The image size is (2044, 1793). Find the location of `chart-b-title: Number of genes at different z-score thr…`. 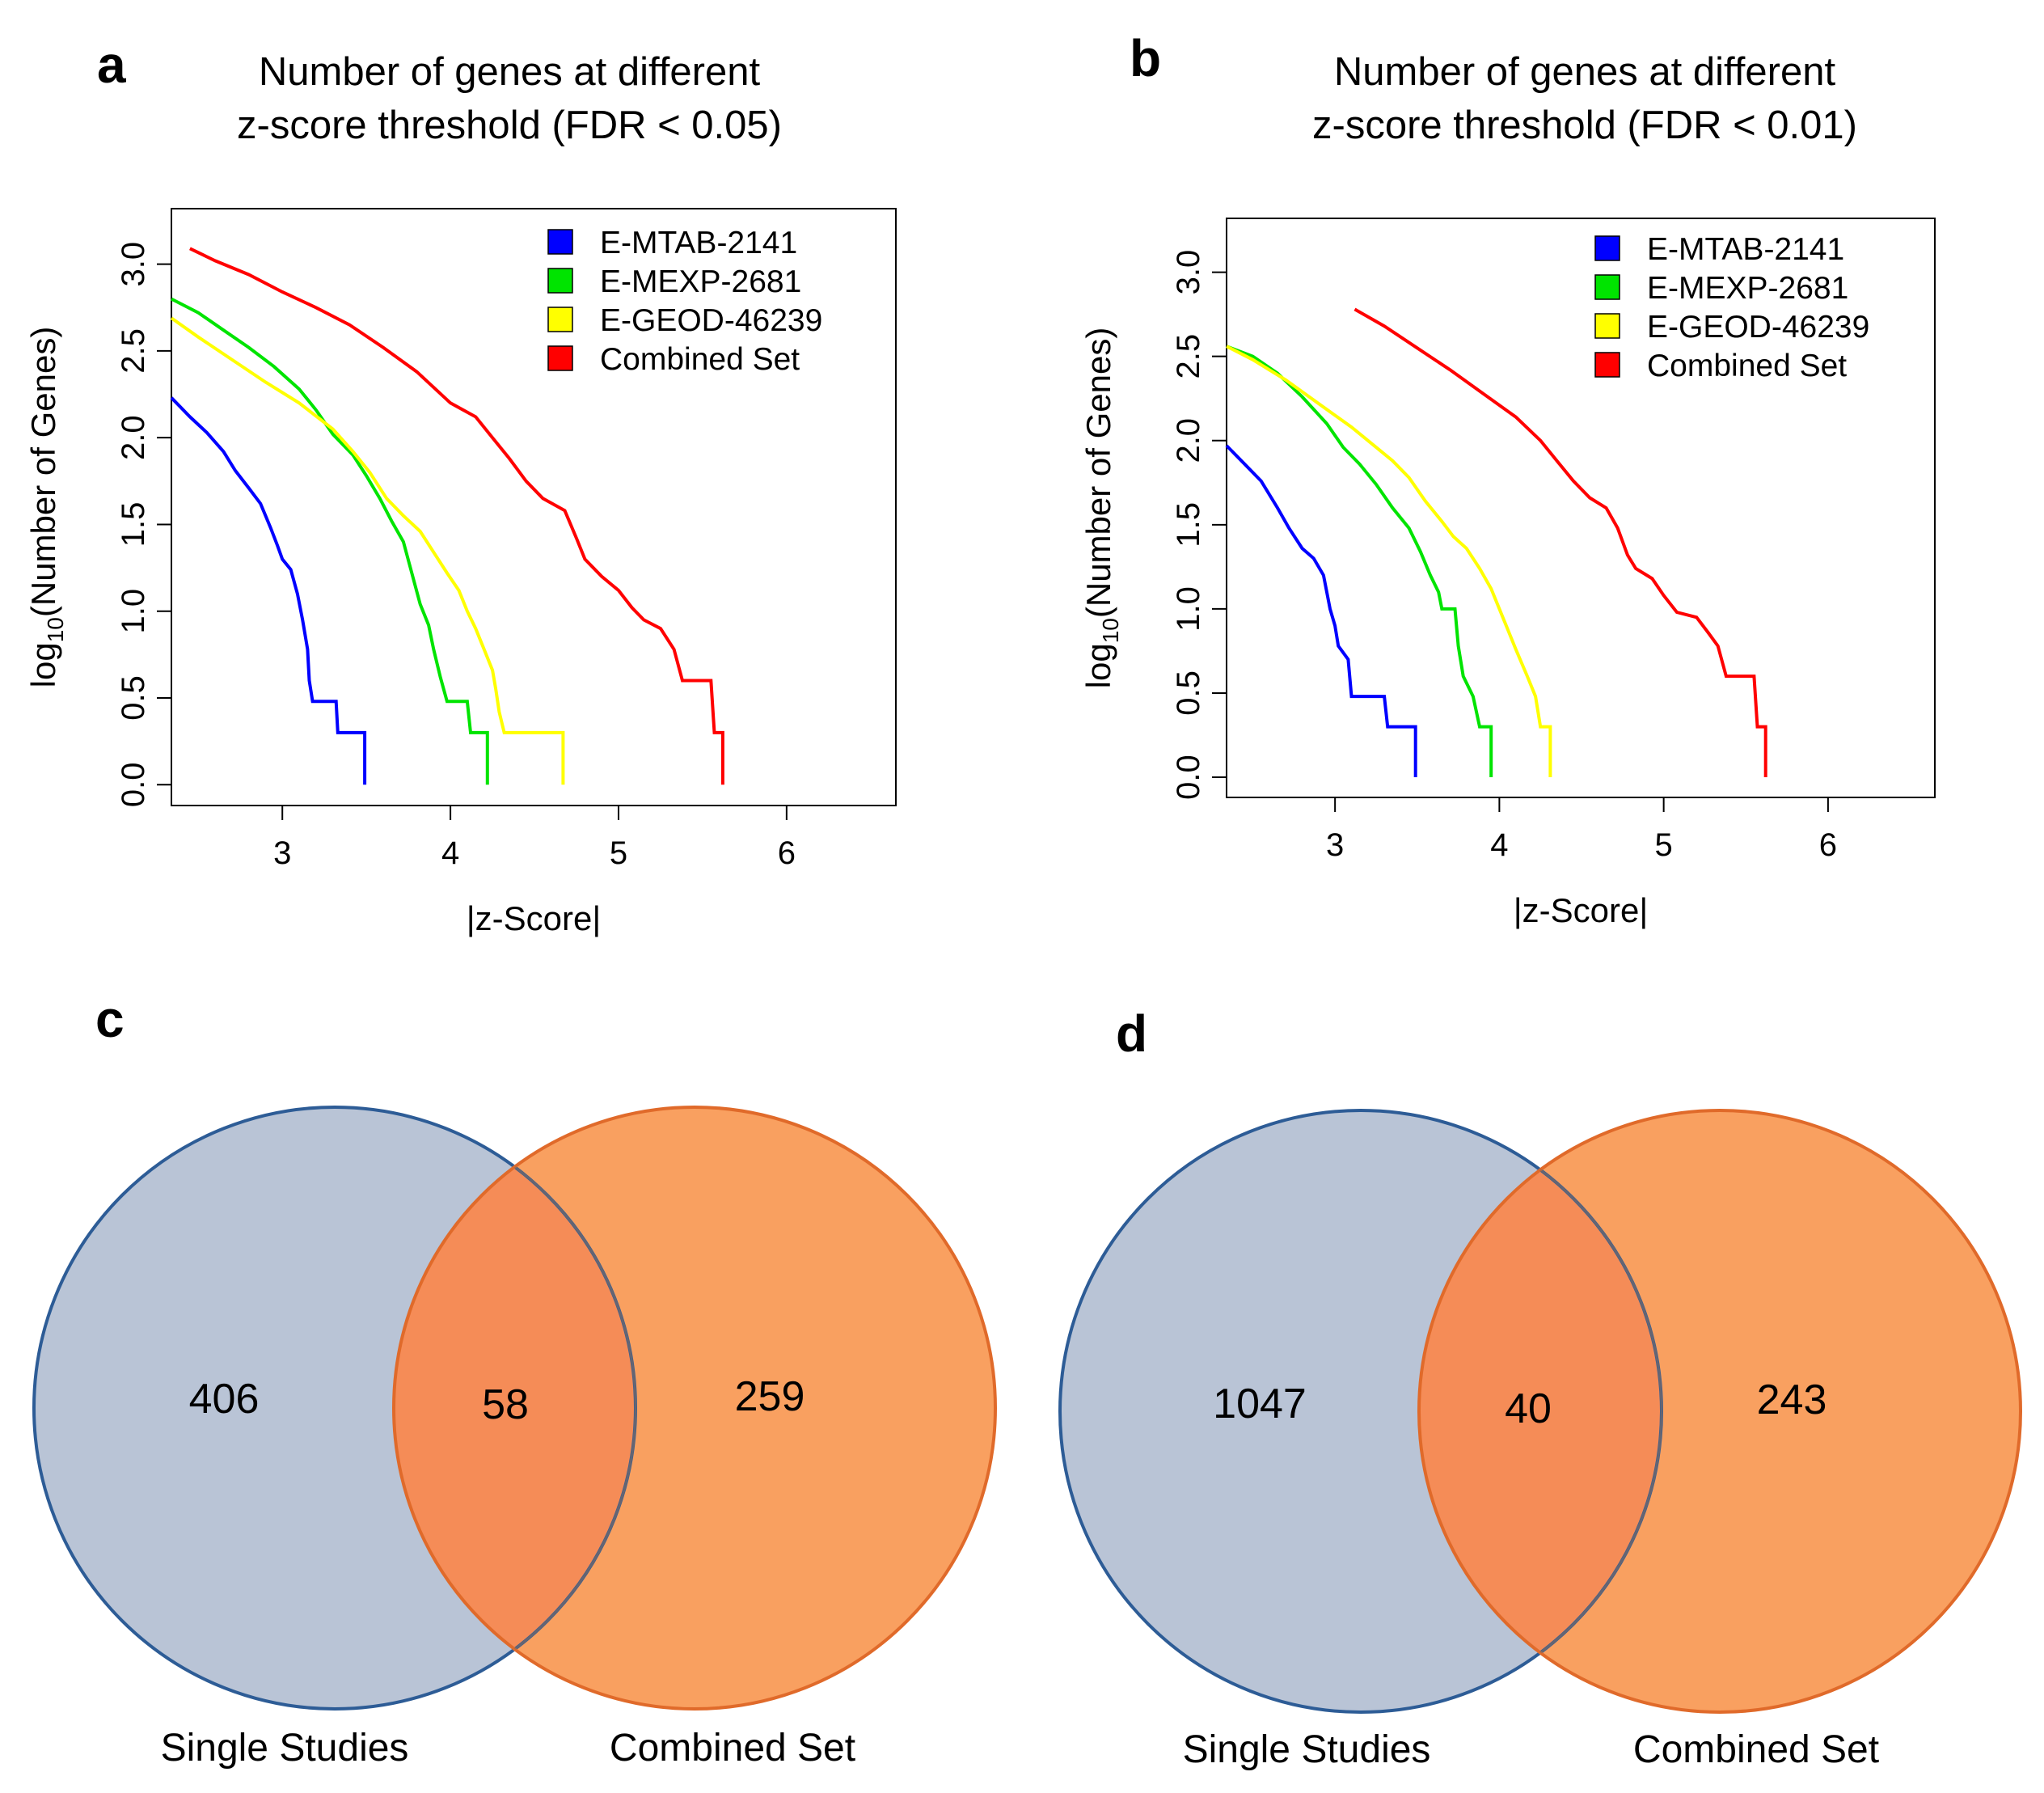

chart-b-title: Number of genes at different z-score thr… is located at coordinates (1585, 99).